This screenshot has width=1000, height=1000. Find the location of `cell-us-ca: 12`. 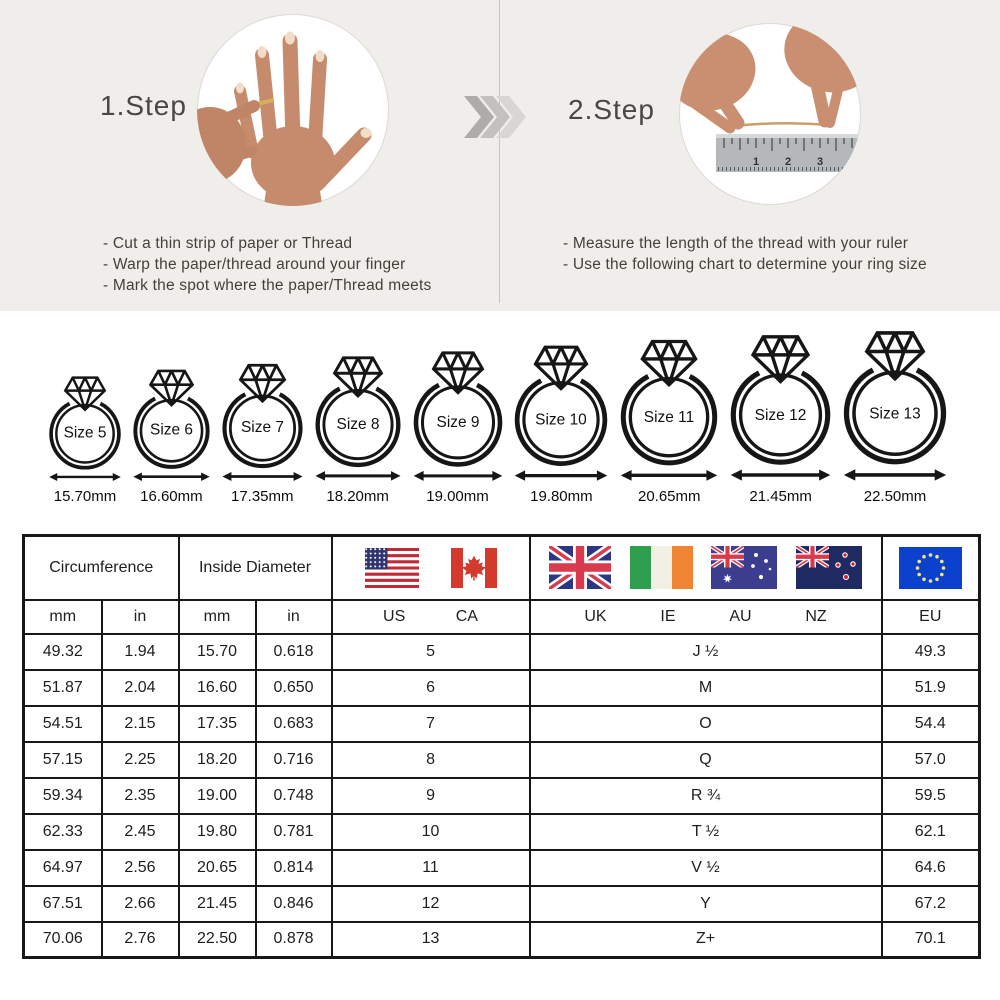

cell-us-ca: 12 is located at coordinates (430, 903).